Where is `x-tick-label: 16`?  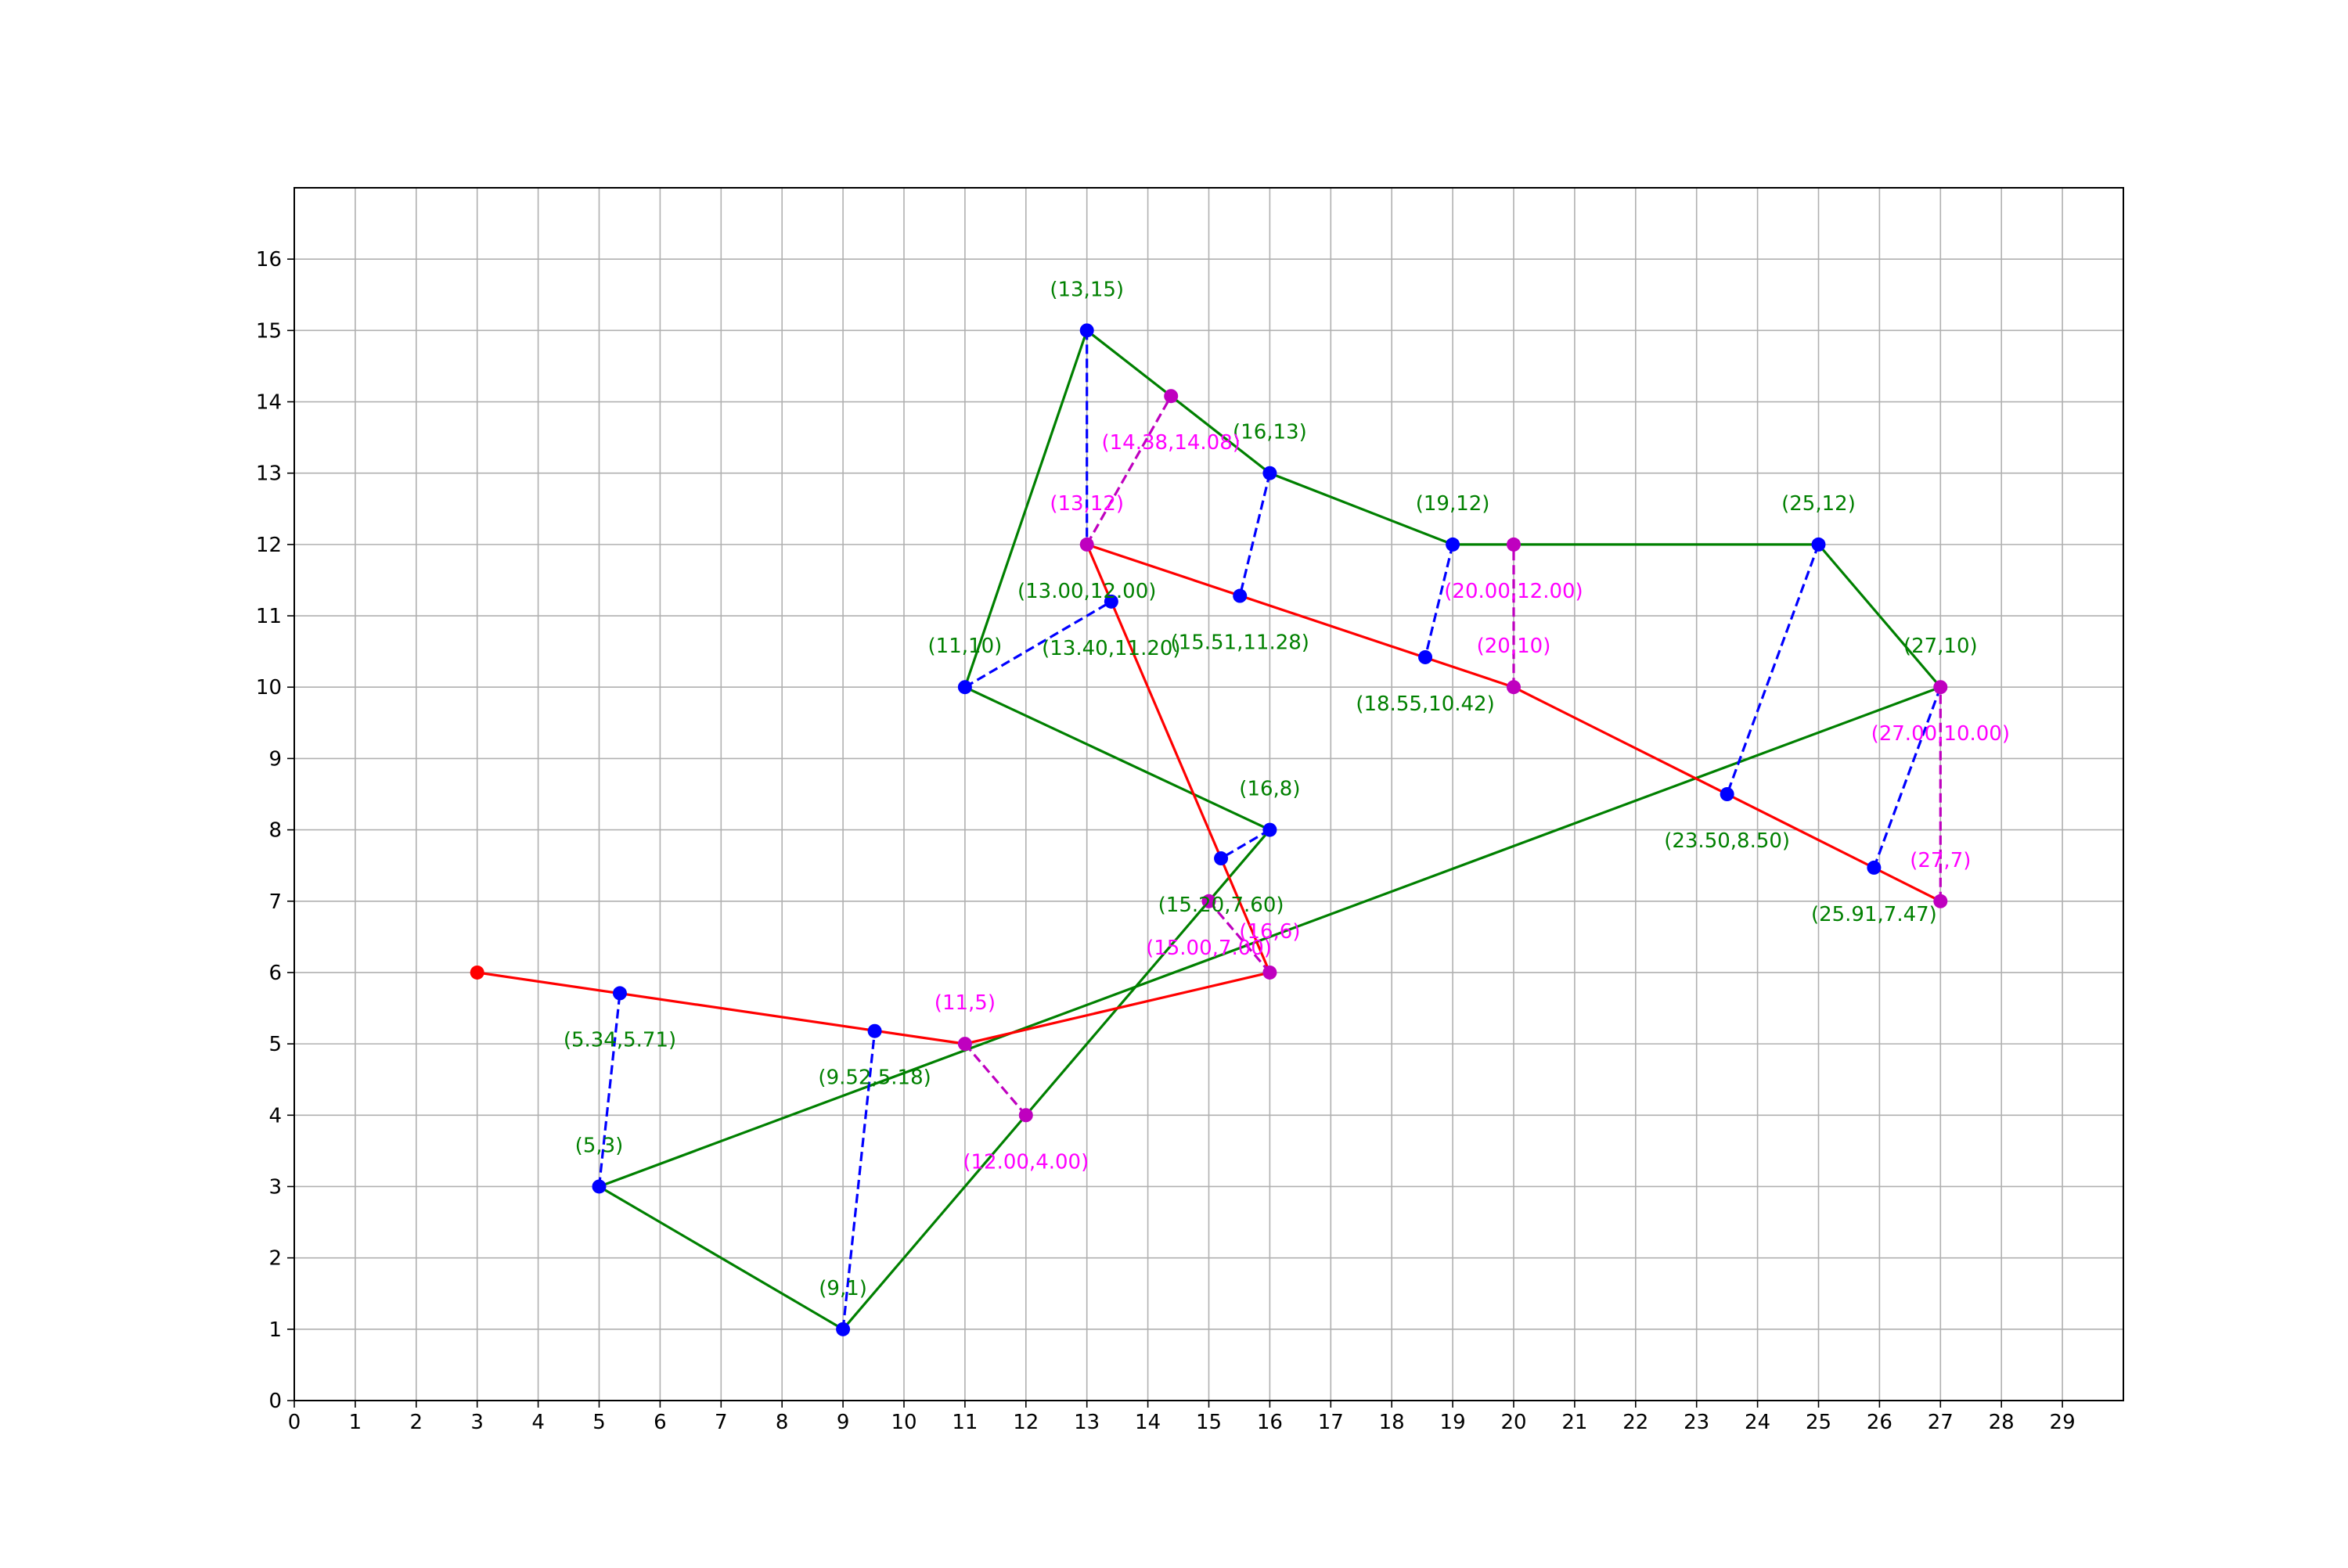 x-tick-label: 16 is located at coordinates (1270, 1422).